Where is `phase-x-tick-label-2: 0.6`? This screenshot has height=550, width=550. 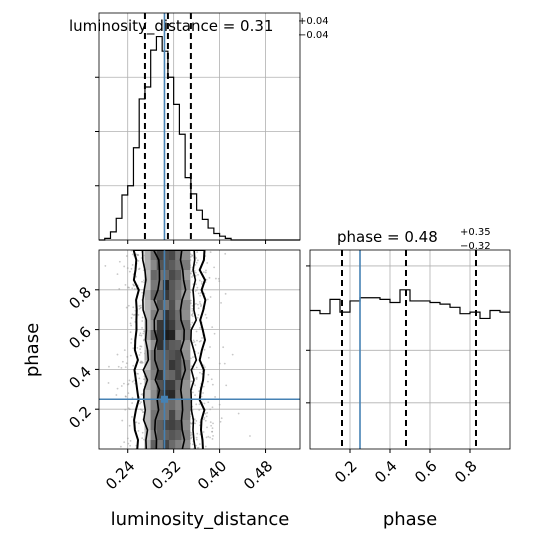 phase-x-tick-label-2: 0.6 is located at coordinates (426, 472).